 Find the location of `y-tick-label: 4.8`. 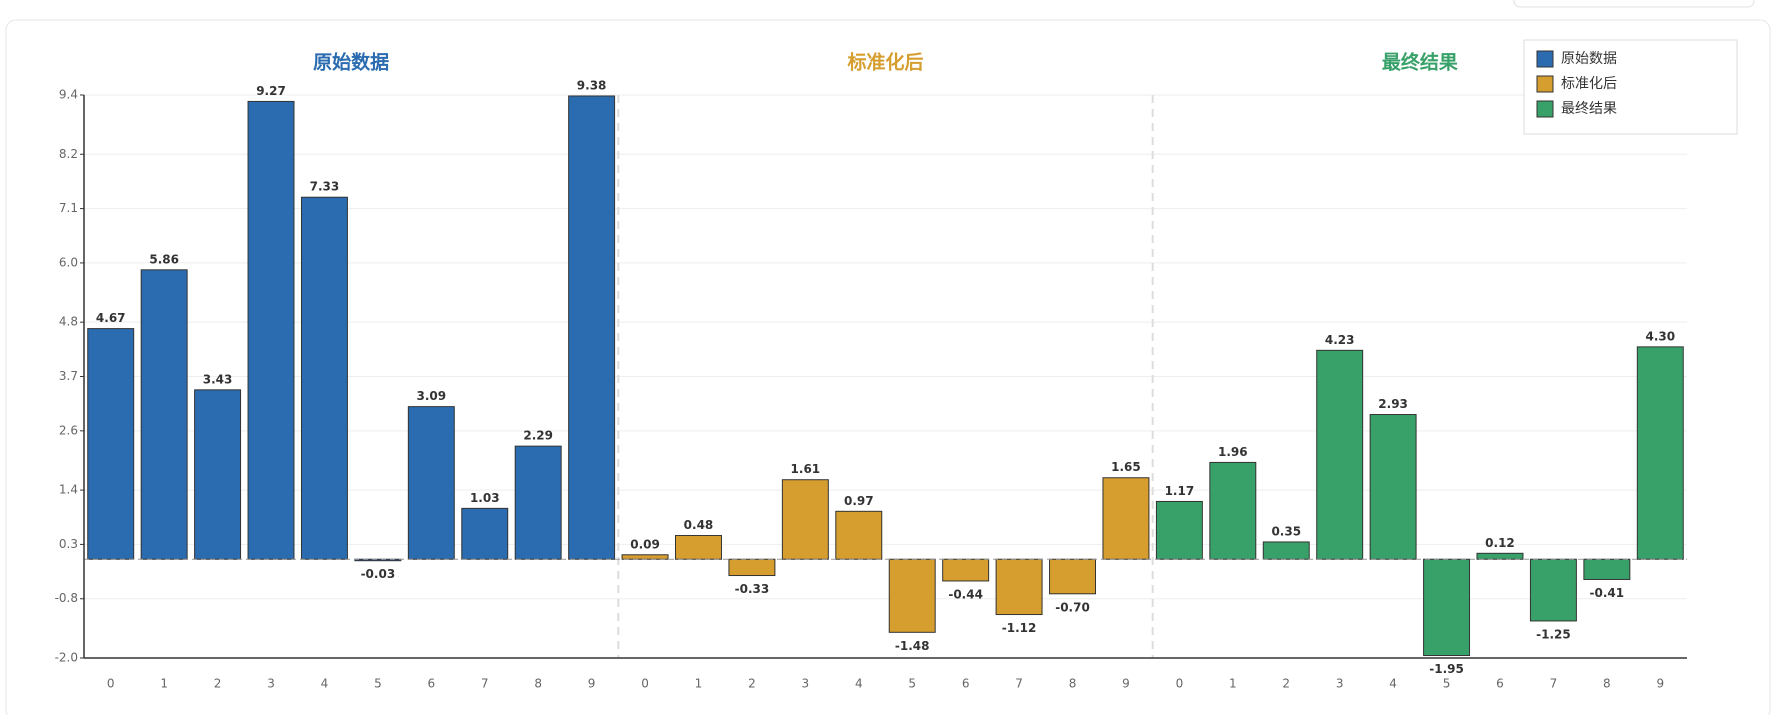

y-tick-label: 4.8 is located at coordinates (68, 322).